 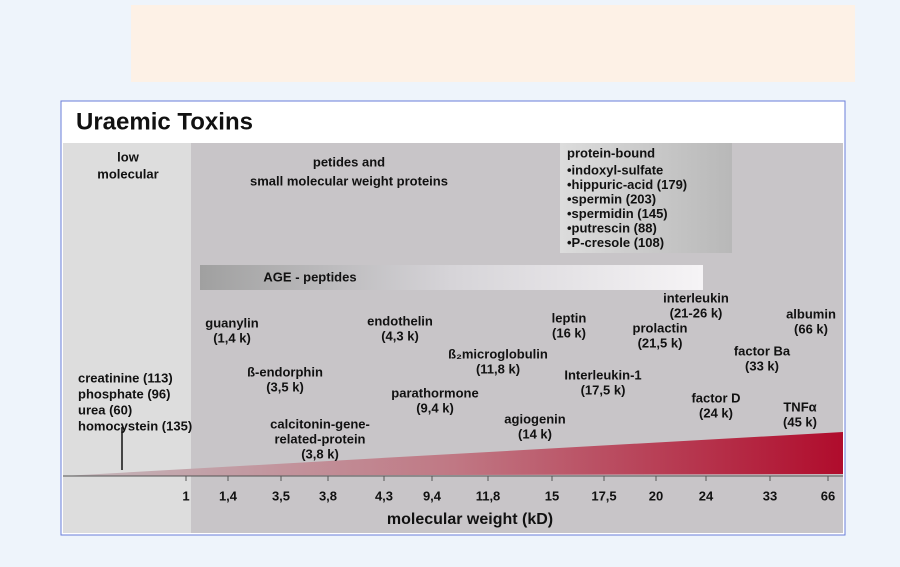 I want to click on small-molecule: urea (60), so click(x=105, y=409).